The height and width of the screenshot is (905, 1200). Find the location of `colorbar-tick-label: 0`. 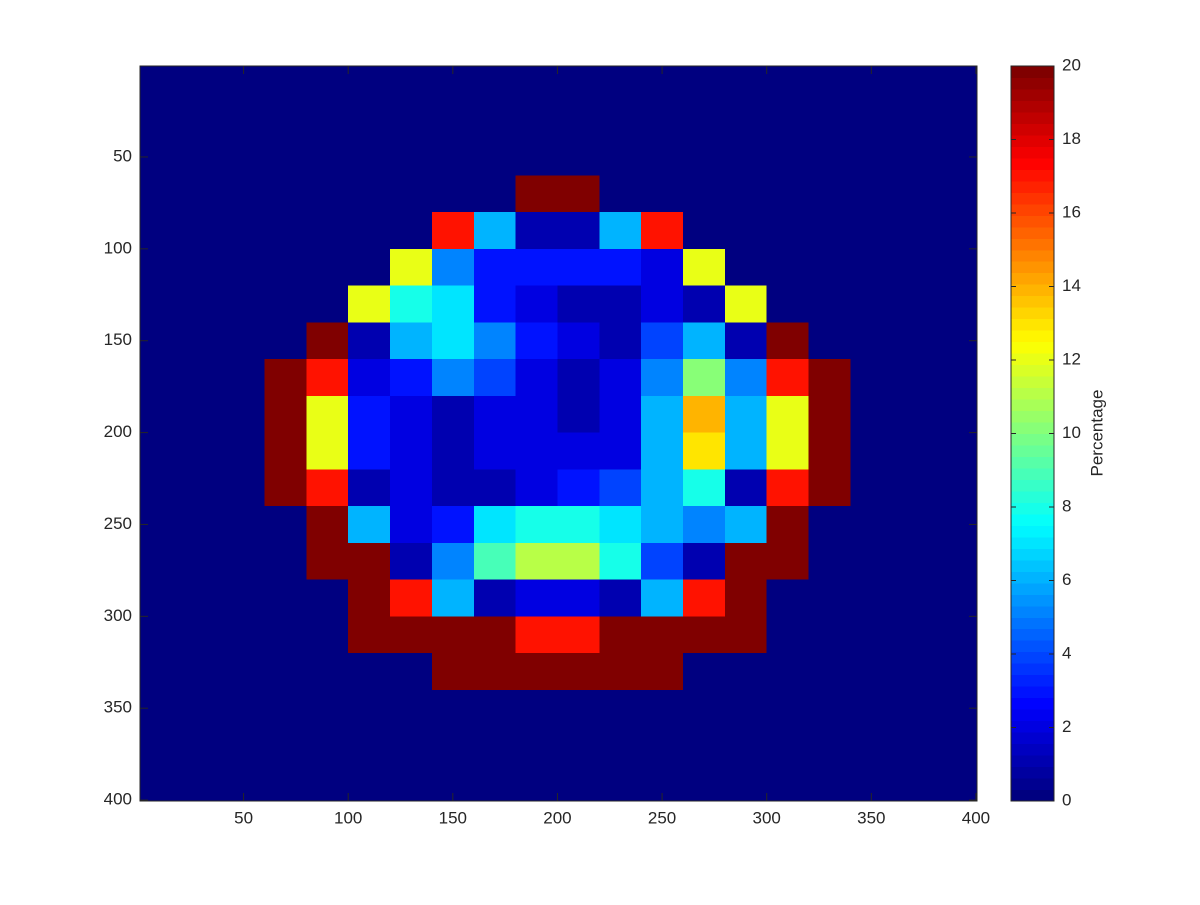

colorbar-tick-label: 0 is located at coordinates (1066, 799).